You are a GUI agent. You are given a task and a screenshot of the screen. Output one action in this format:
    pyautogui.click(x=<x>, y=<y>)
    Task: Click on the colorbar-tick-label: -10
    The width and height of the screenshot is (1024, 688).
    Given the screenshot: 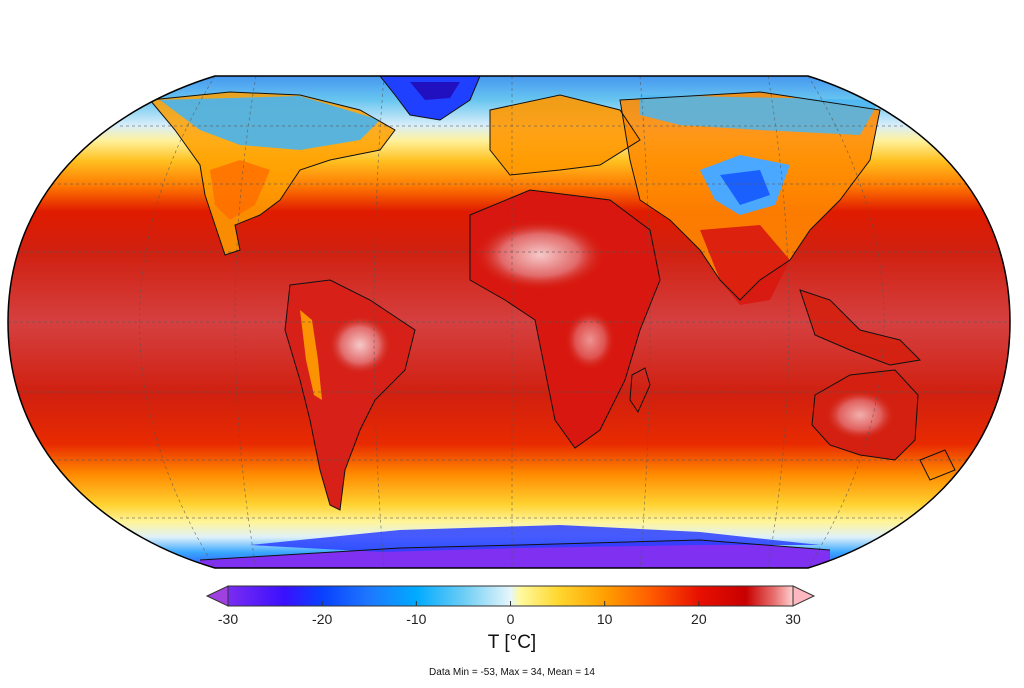 What is the action you would take?
    pyautogui.click(x=416, y=619)
    